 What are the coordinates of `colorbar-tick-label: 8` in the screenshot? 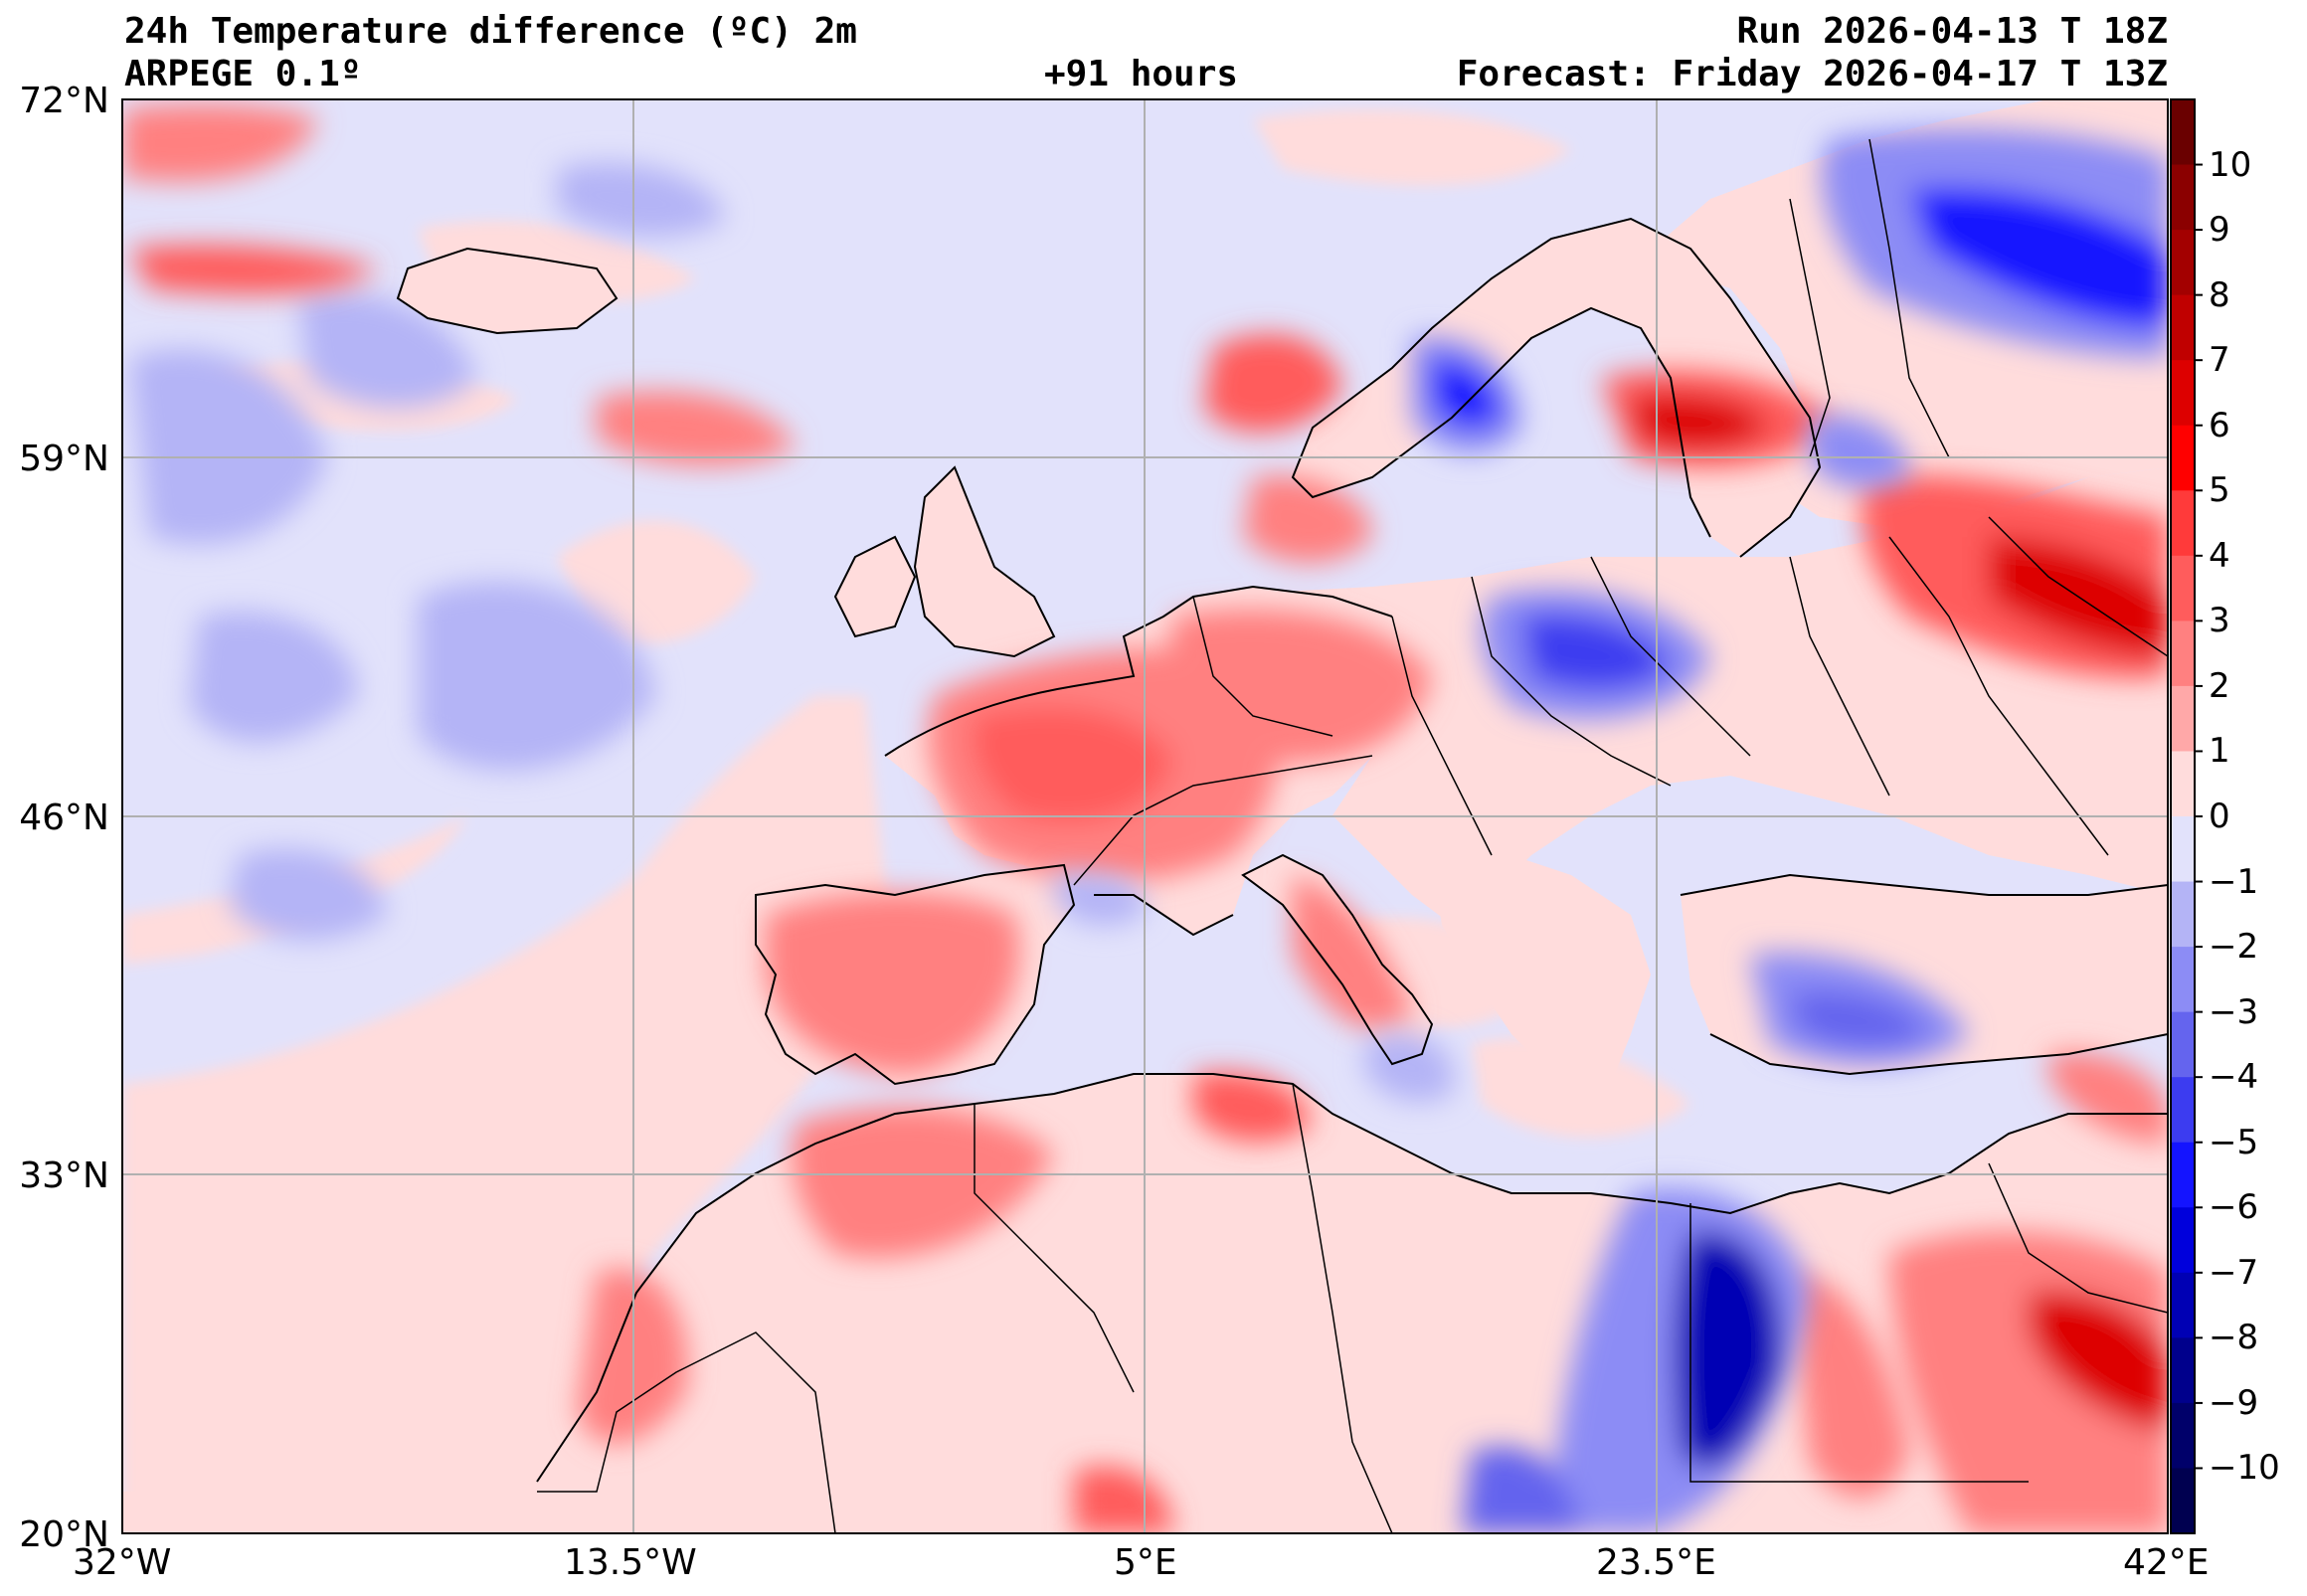 It's located at (2219, 295).